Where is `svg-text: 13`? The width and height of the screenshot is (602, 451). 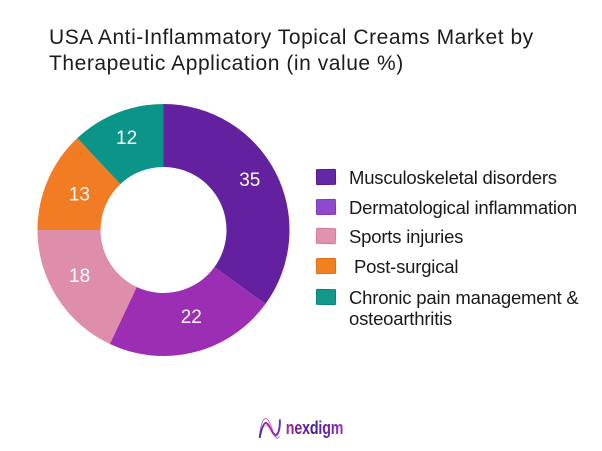
svg-text: 13 is located at coordinates (79, 195).